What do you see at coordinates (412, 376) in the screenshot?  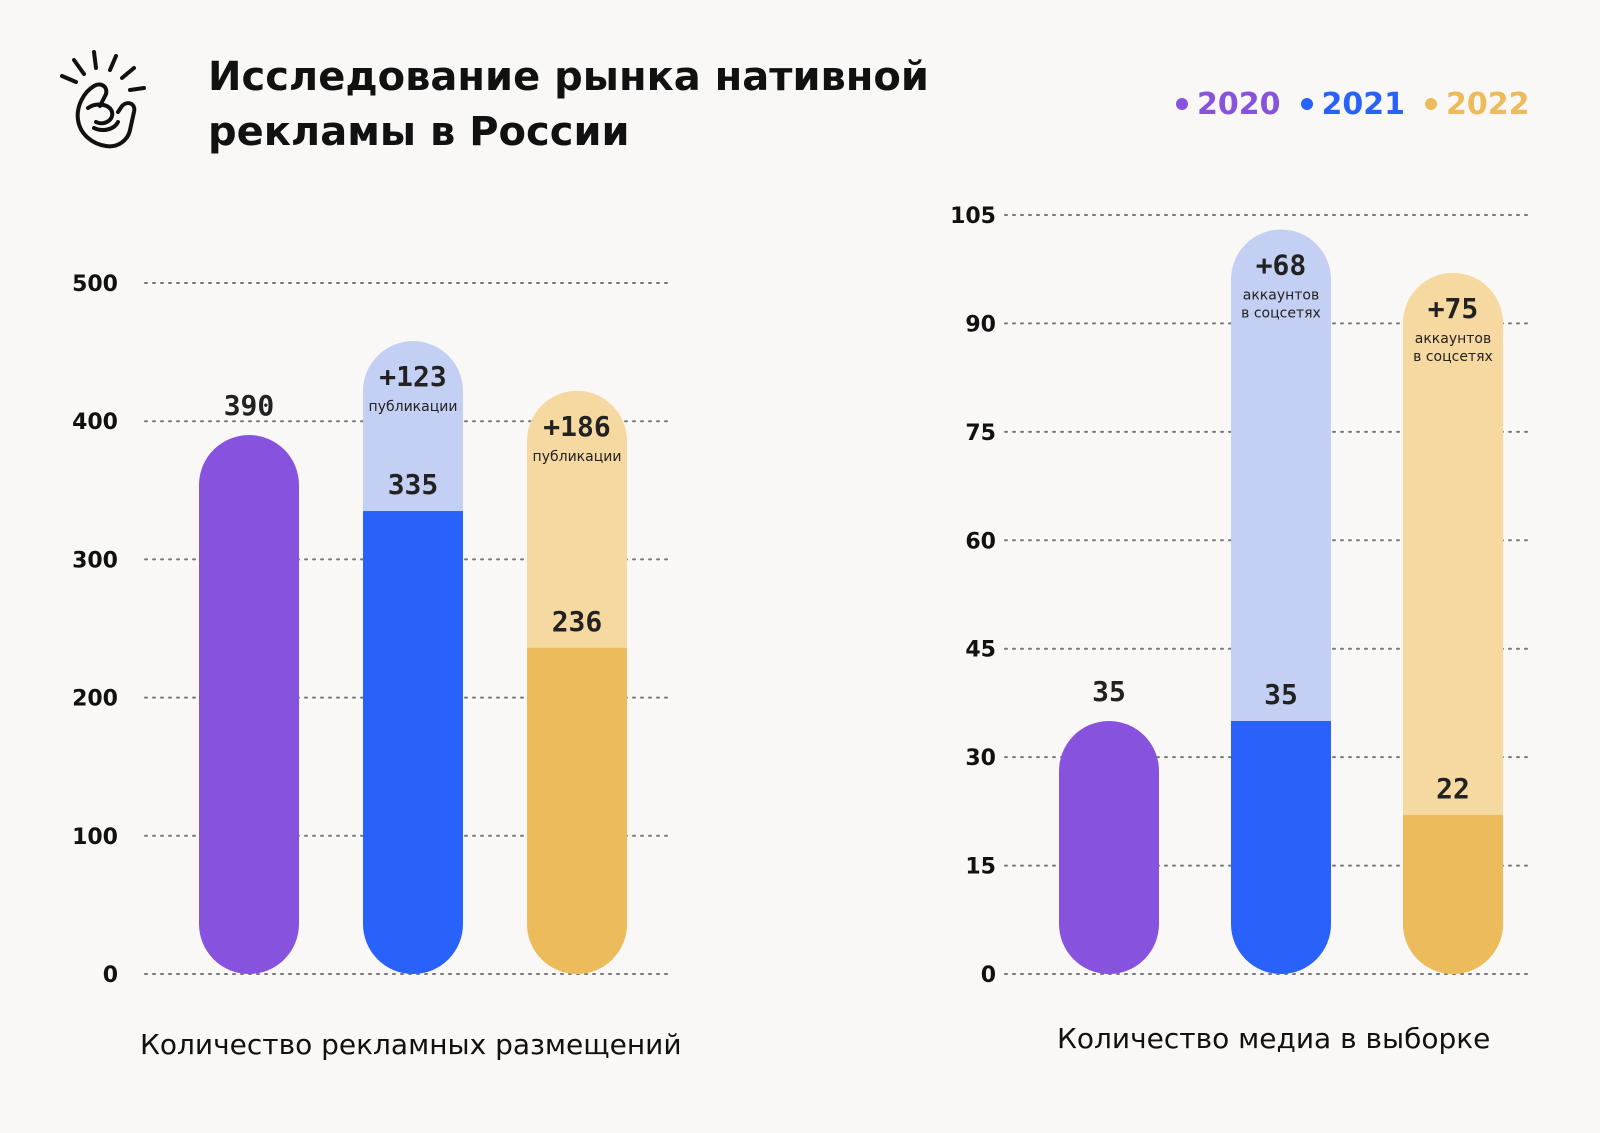 I see `delta-label-2021: +123` at bounding box center [412, 376].